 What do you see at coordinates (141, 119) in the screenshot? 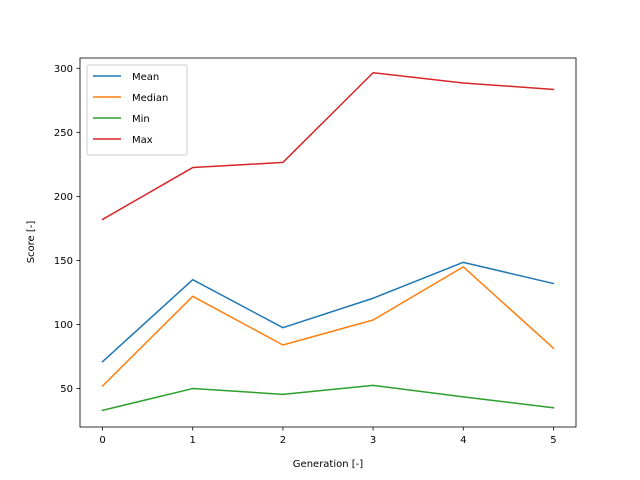
I see `legend-label-min: Min` at bounding box center [141, 119].